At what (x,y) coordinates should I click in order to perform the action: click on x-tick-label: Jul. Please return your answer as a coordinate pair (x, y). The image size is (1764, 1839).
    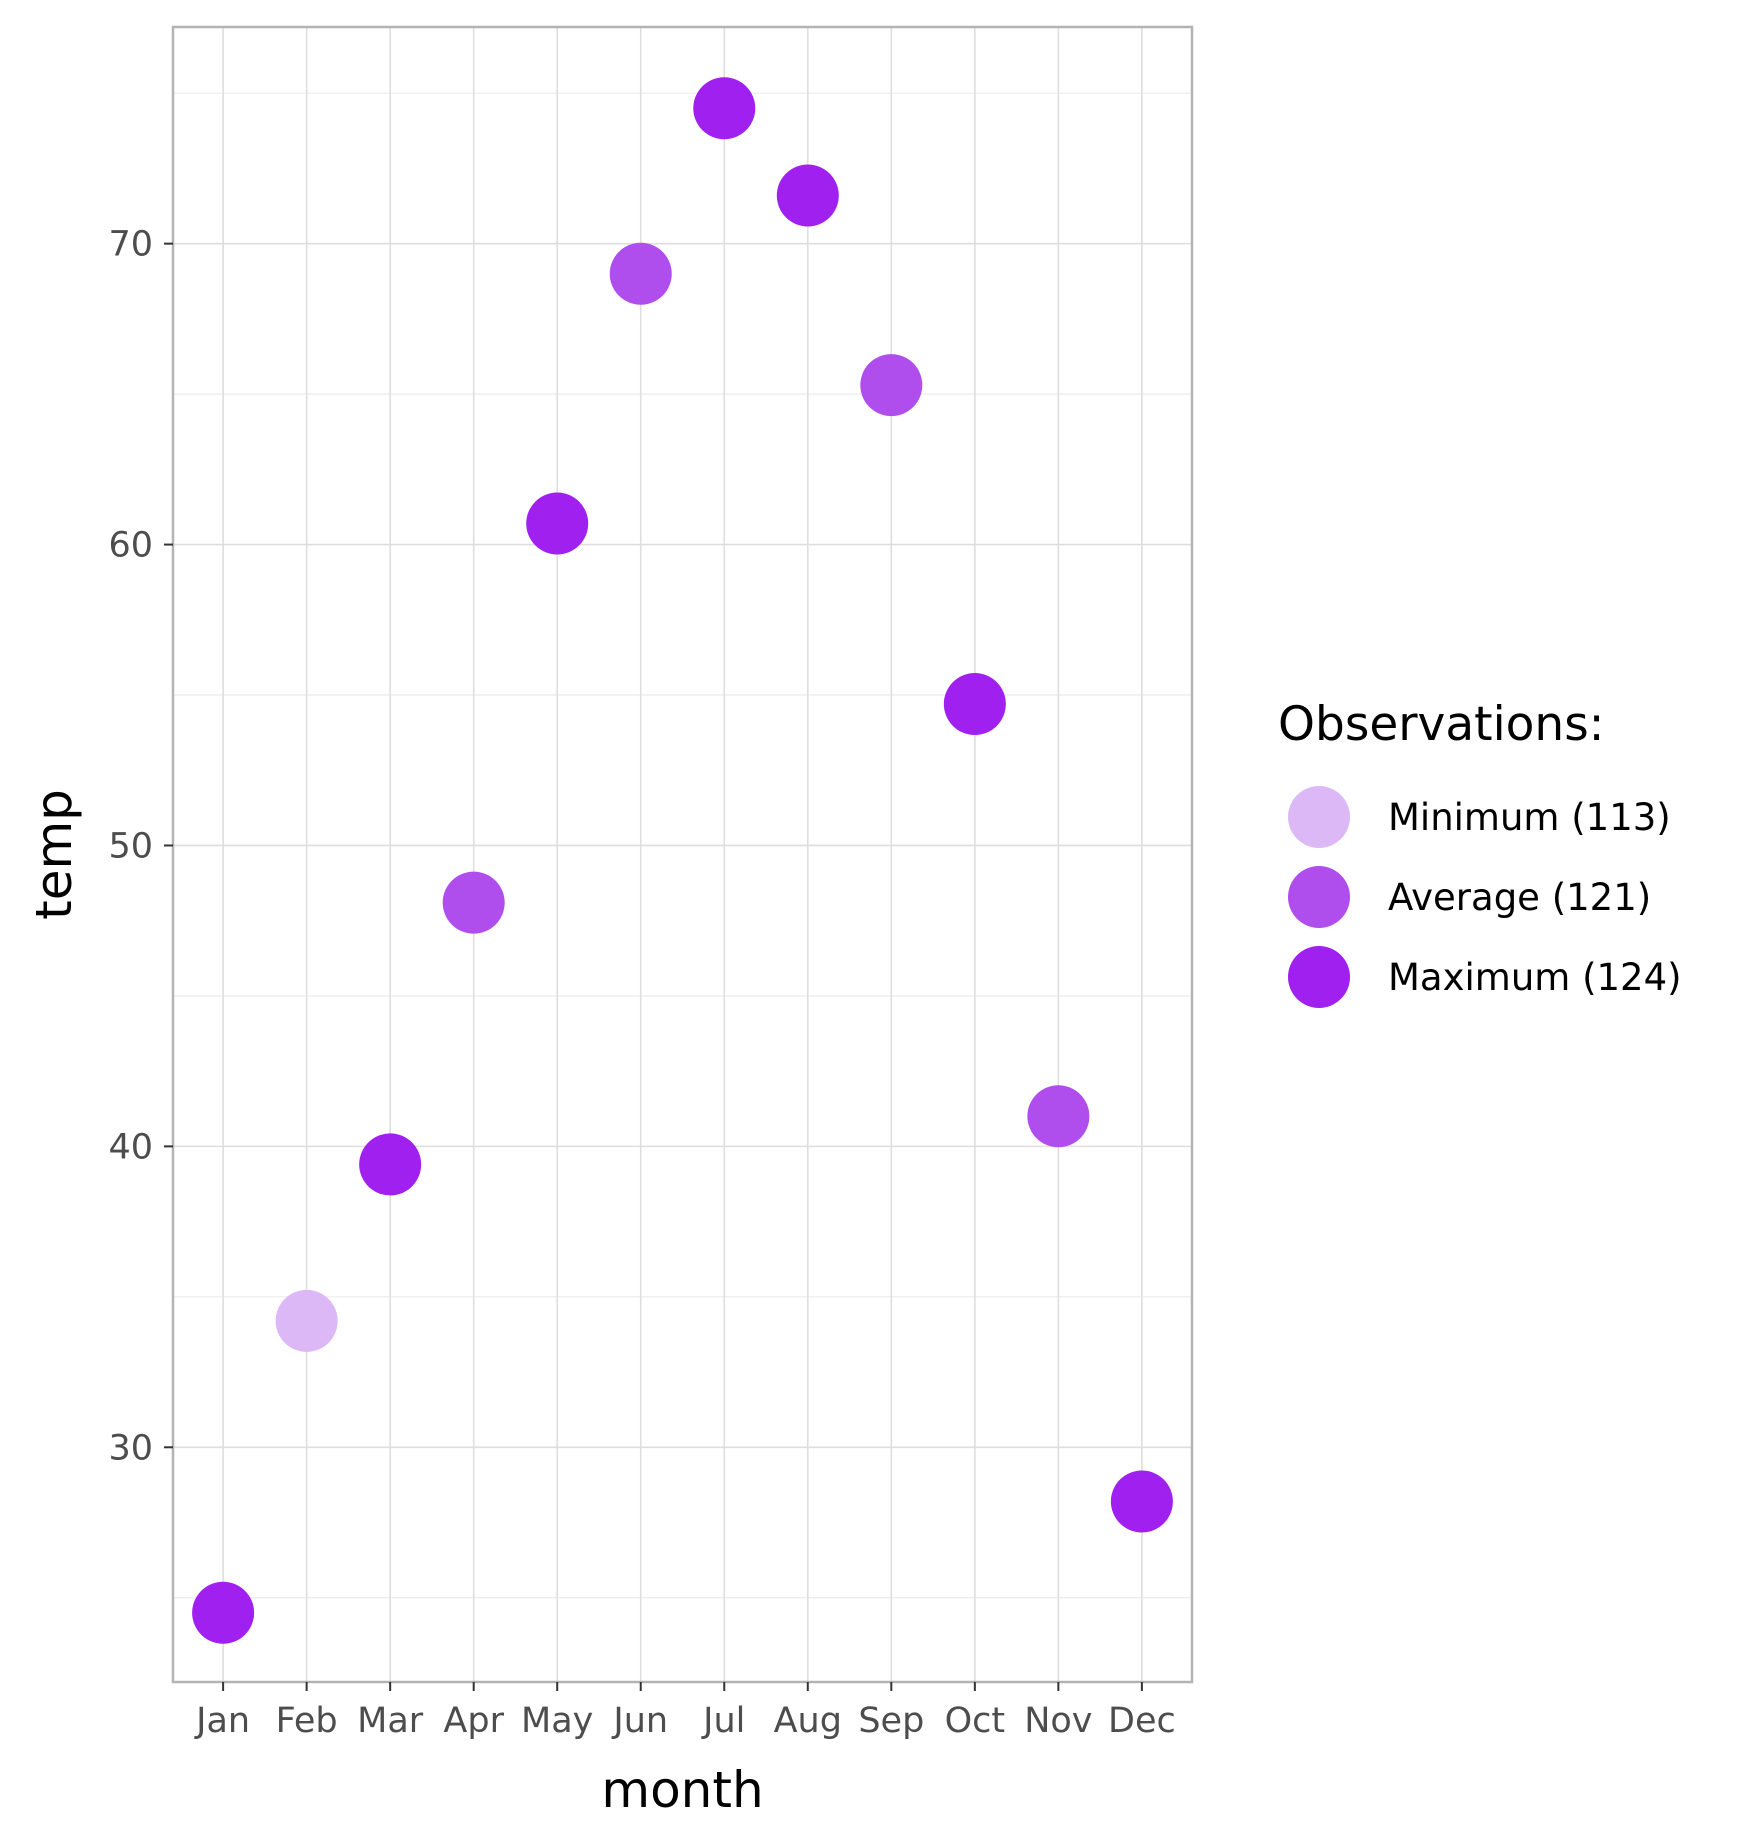
    Looking at the image, I should click on (723, 1721).